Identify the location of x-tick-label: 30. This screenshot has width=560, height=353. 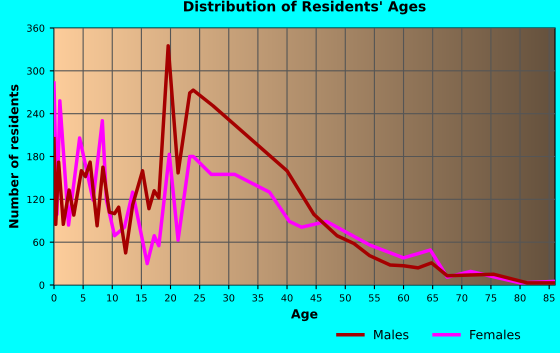
(228, 298).